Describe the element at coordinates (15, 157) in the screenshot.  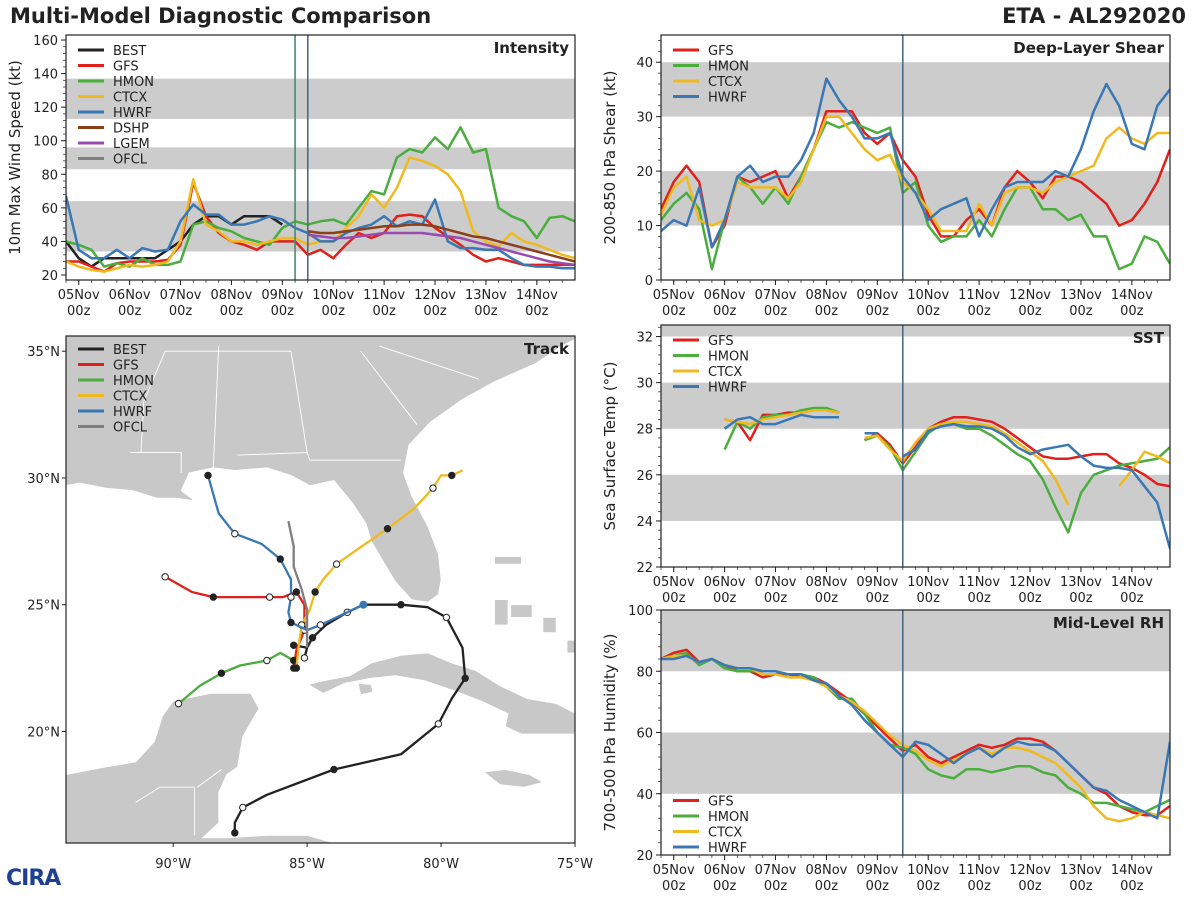
I see `y-axis-label: 10m Max Wind Speed (kt)` at that location.